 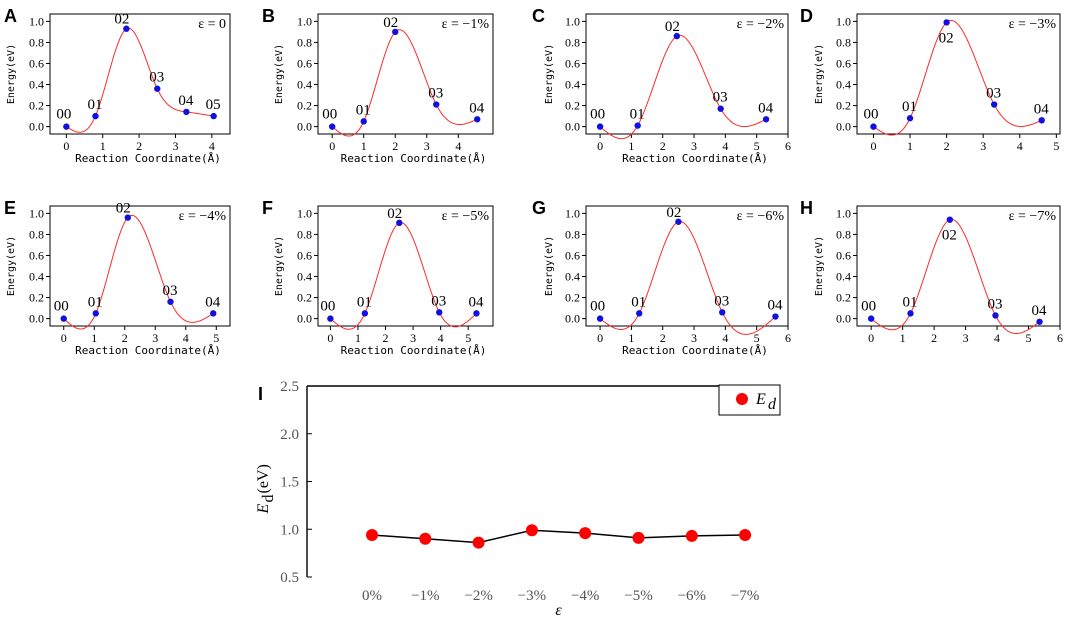 I want to click on strain-label: ε = −2%, so click(x=761, y=24).